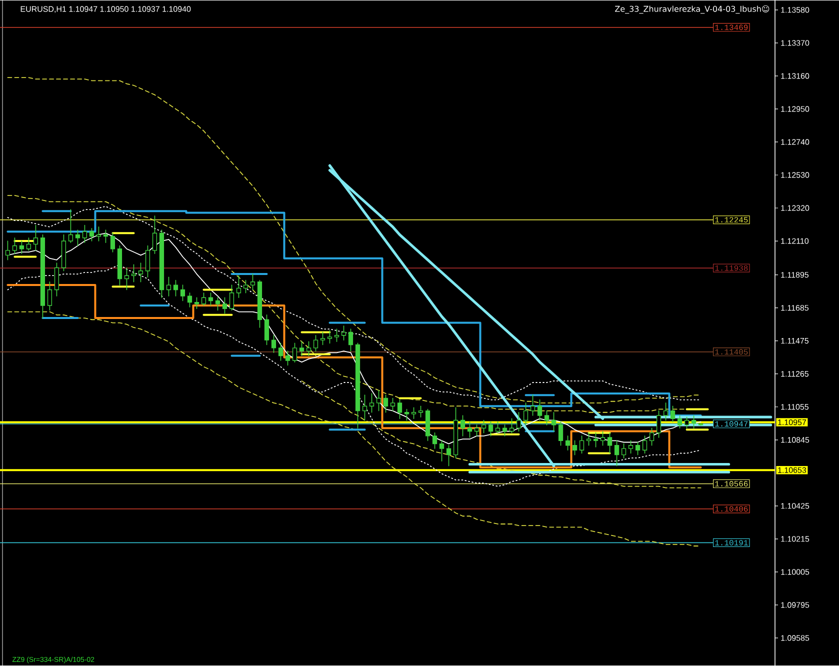  I want to click on y-tick-label: 1.11895, so click(795, 275).